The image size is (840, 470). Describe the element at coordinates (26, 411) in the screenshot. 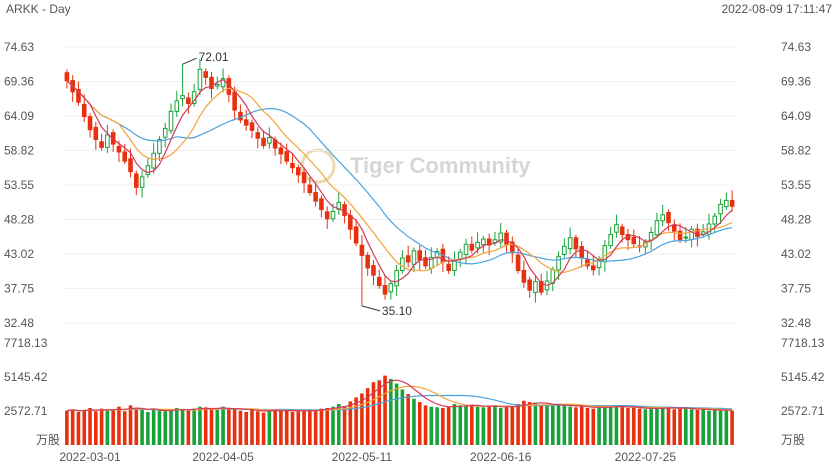

I see `volume-tick-left: 2572.71` at that location.